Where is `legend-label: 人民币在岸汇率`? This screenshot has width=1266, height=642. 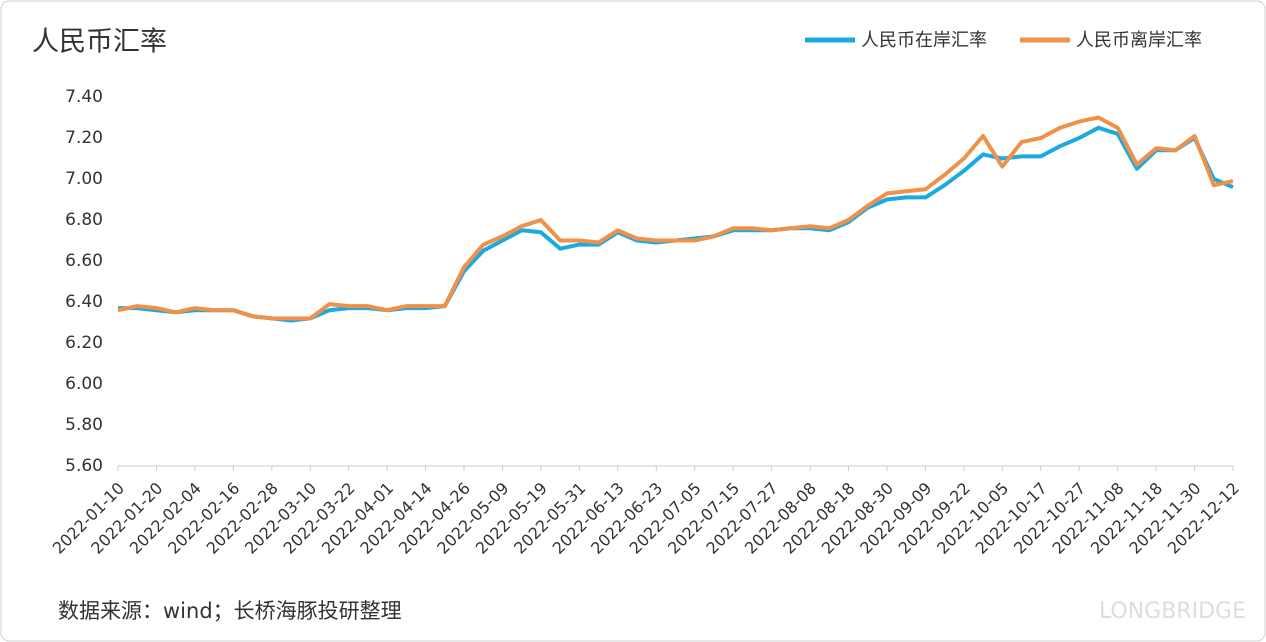 legend-label: 人民币在岸汇率 is located at coordinates (924, 40).